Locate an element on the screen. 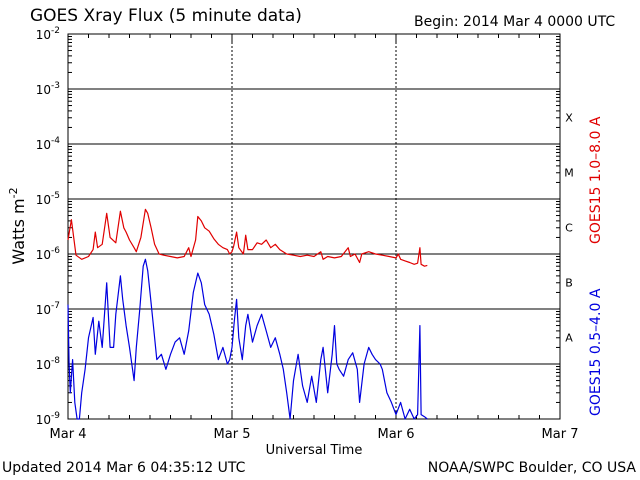 The width and height of the screenshot is (640, 480). x-axis-label: Universal Time is located at coordinates (314, 450).